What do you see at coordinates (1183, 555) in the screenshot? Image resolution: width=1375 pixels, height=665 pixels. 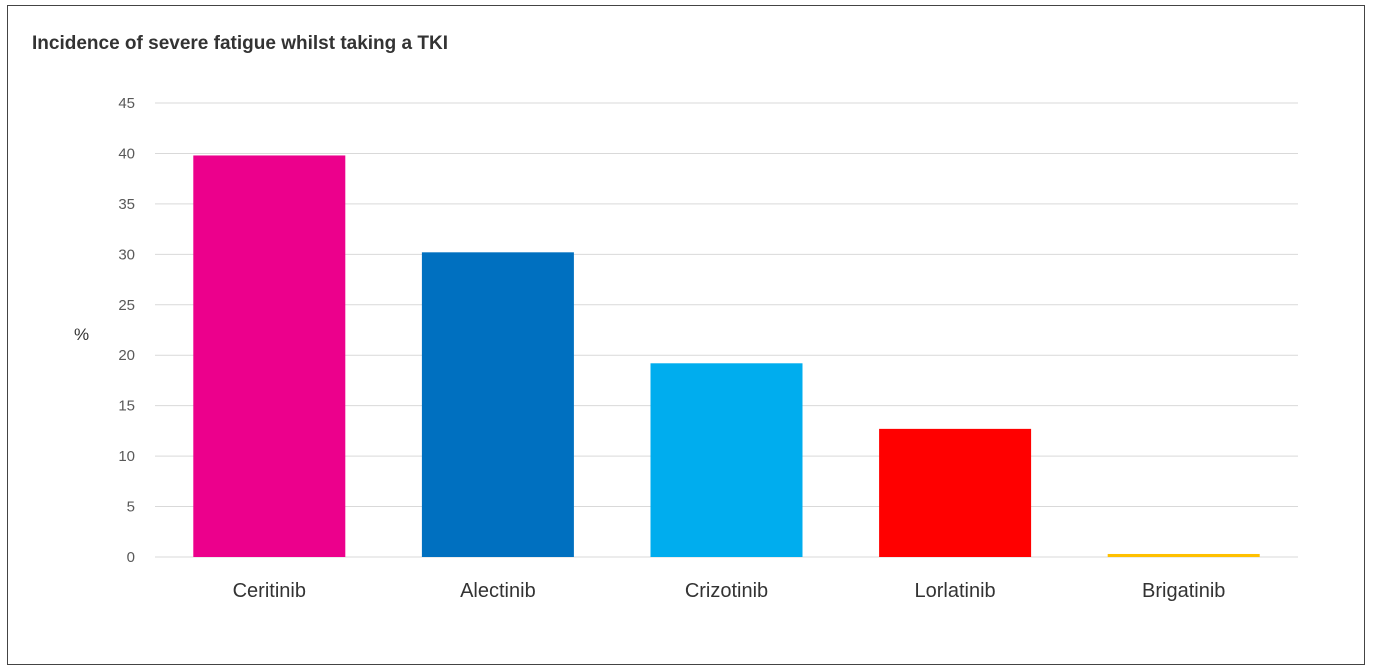 I see `bar-brigatinib` at bounding box center [1183, 555].